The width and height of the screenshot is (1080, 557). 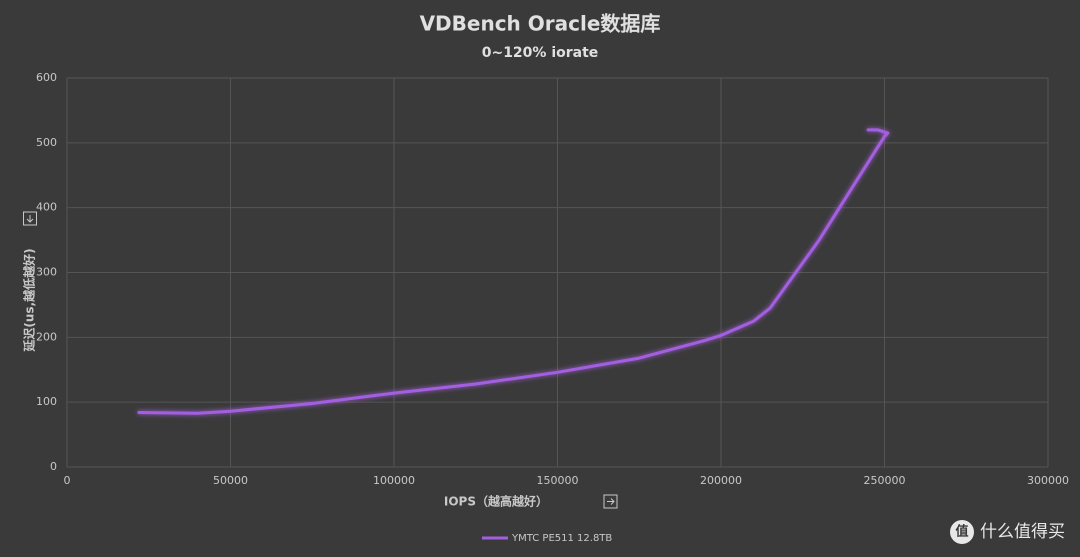 What do you see at coordinates (46, 207) in the screenshot?
I see `y-tick-label: 400` at bounding box center [46, 207].